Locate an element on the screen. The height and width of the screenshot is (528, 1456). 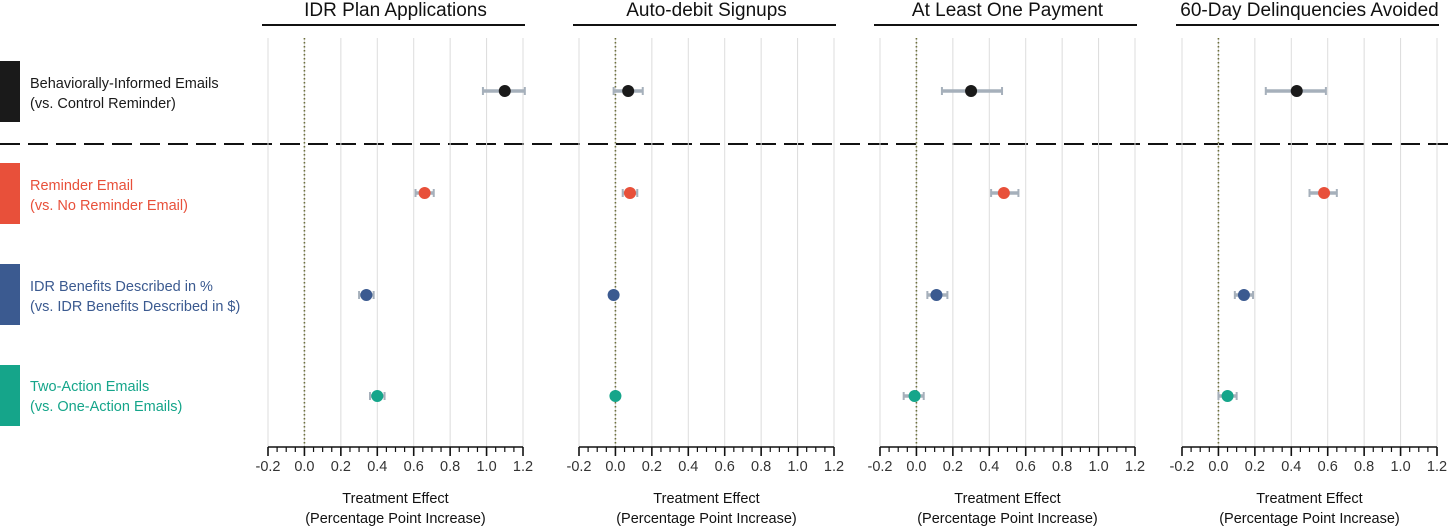
panel-title: 60-Day Delinquencies Avoided is located at coordinates (1309, 10).